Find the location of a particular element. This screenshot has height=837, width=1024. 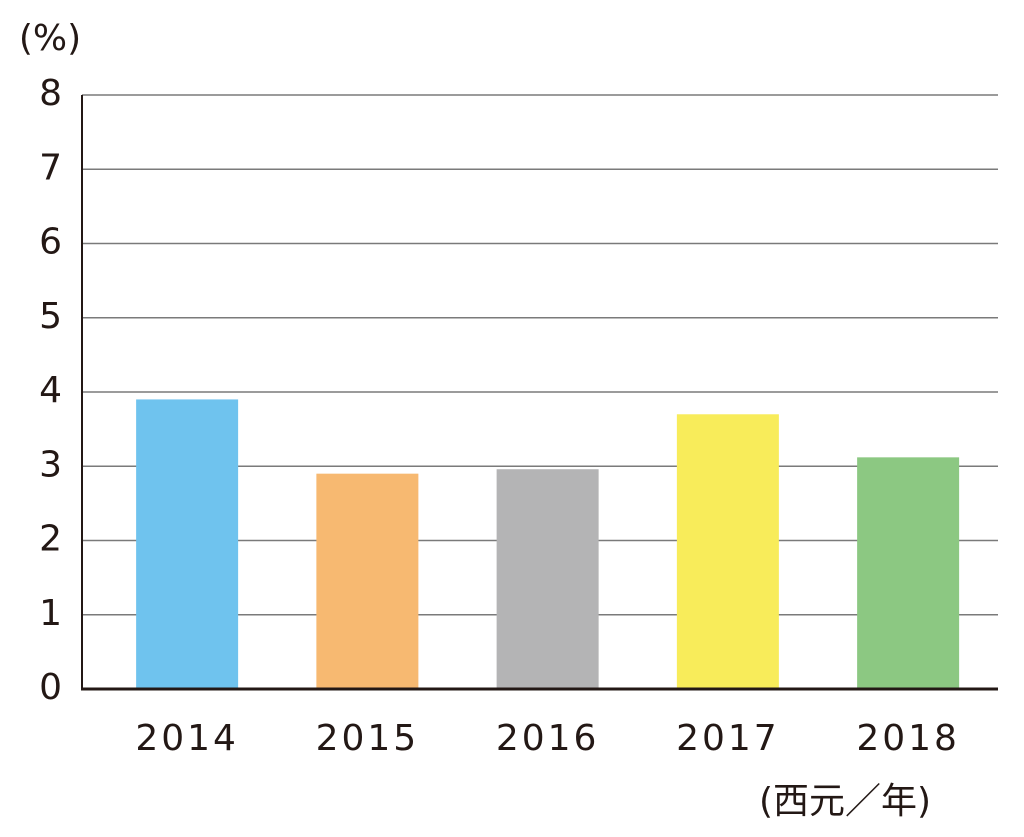

y-tick-label: 4 is located at coordinates (50, 390).